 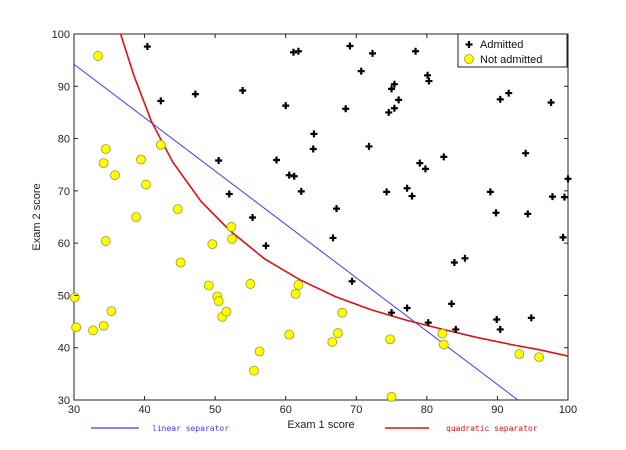 I want to click on y-tick-label: 60, so click(x=64, y=244).